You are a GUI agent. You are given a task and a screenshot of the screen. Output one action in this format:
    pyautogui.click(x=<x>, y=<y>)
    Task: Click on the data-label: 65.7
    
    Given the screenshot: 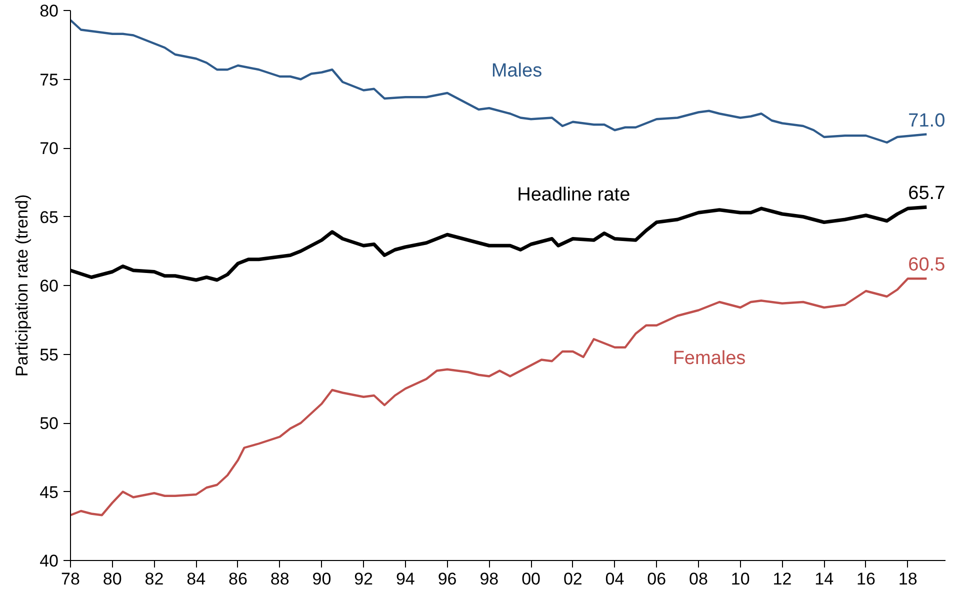 What is the action you would take?
    pyautogui.click(x=927, y=193)
    